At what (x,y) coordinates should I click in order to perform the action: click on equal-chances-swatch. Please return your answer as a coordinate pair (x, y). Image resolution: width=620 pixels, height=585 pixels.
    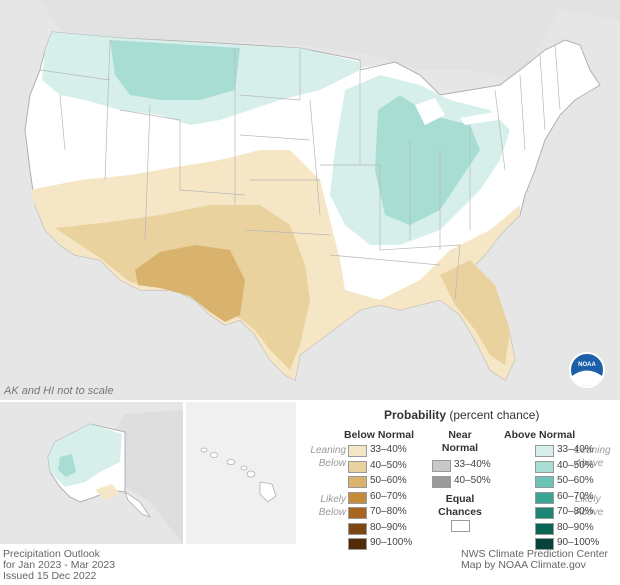
    Looking at the image, I should click on (460, 526).